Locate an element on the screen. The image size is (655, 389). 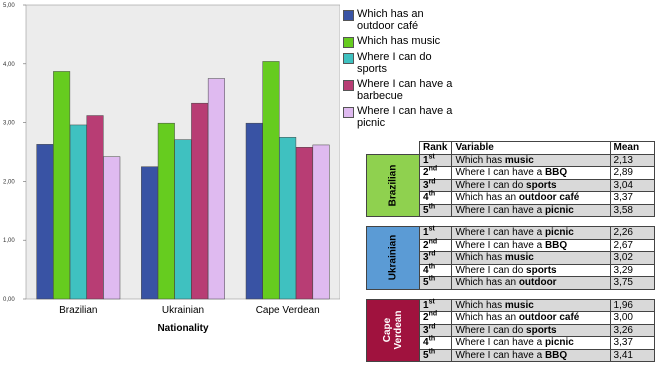
legend-label: Where I can have a picnic is located at coordinates (405, 117).